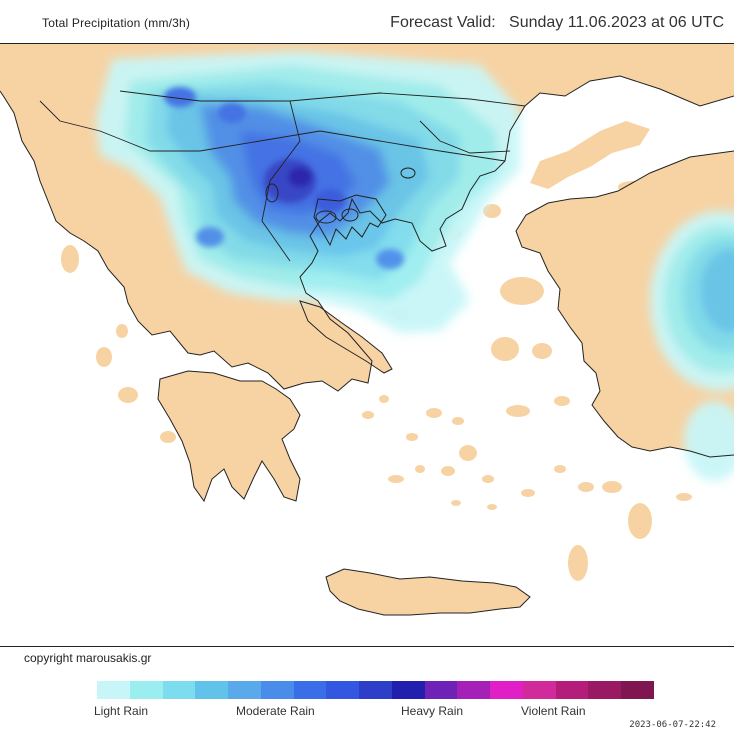 The image size is (734, 734). Describe the element at coordinates (275, 711) in the screenshot. I see `legend-label-moderate: Moderate Rain` at that location.